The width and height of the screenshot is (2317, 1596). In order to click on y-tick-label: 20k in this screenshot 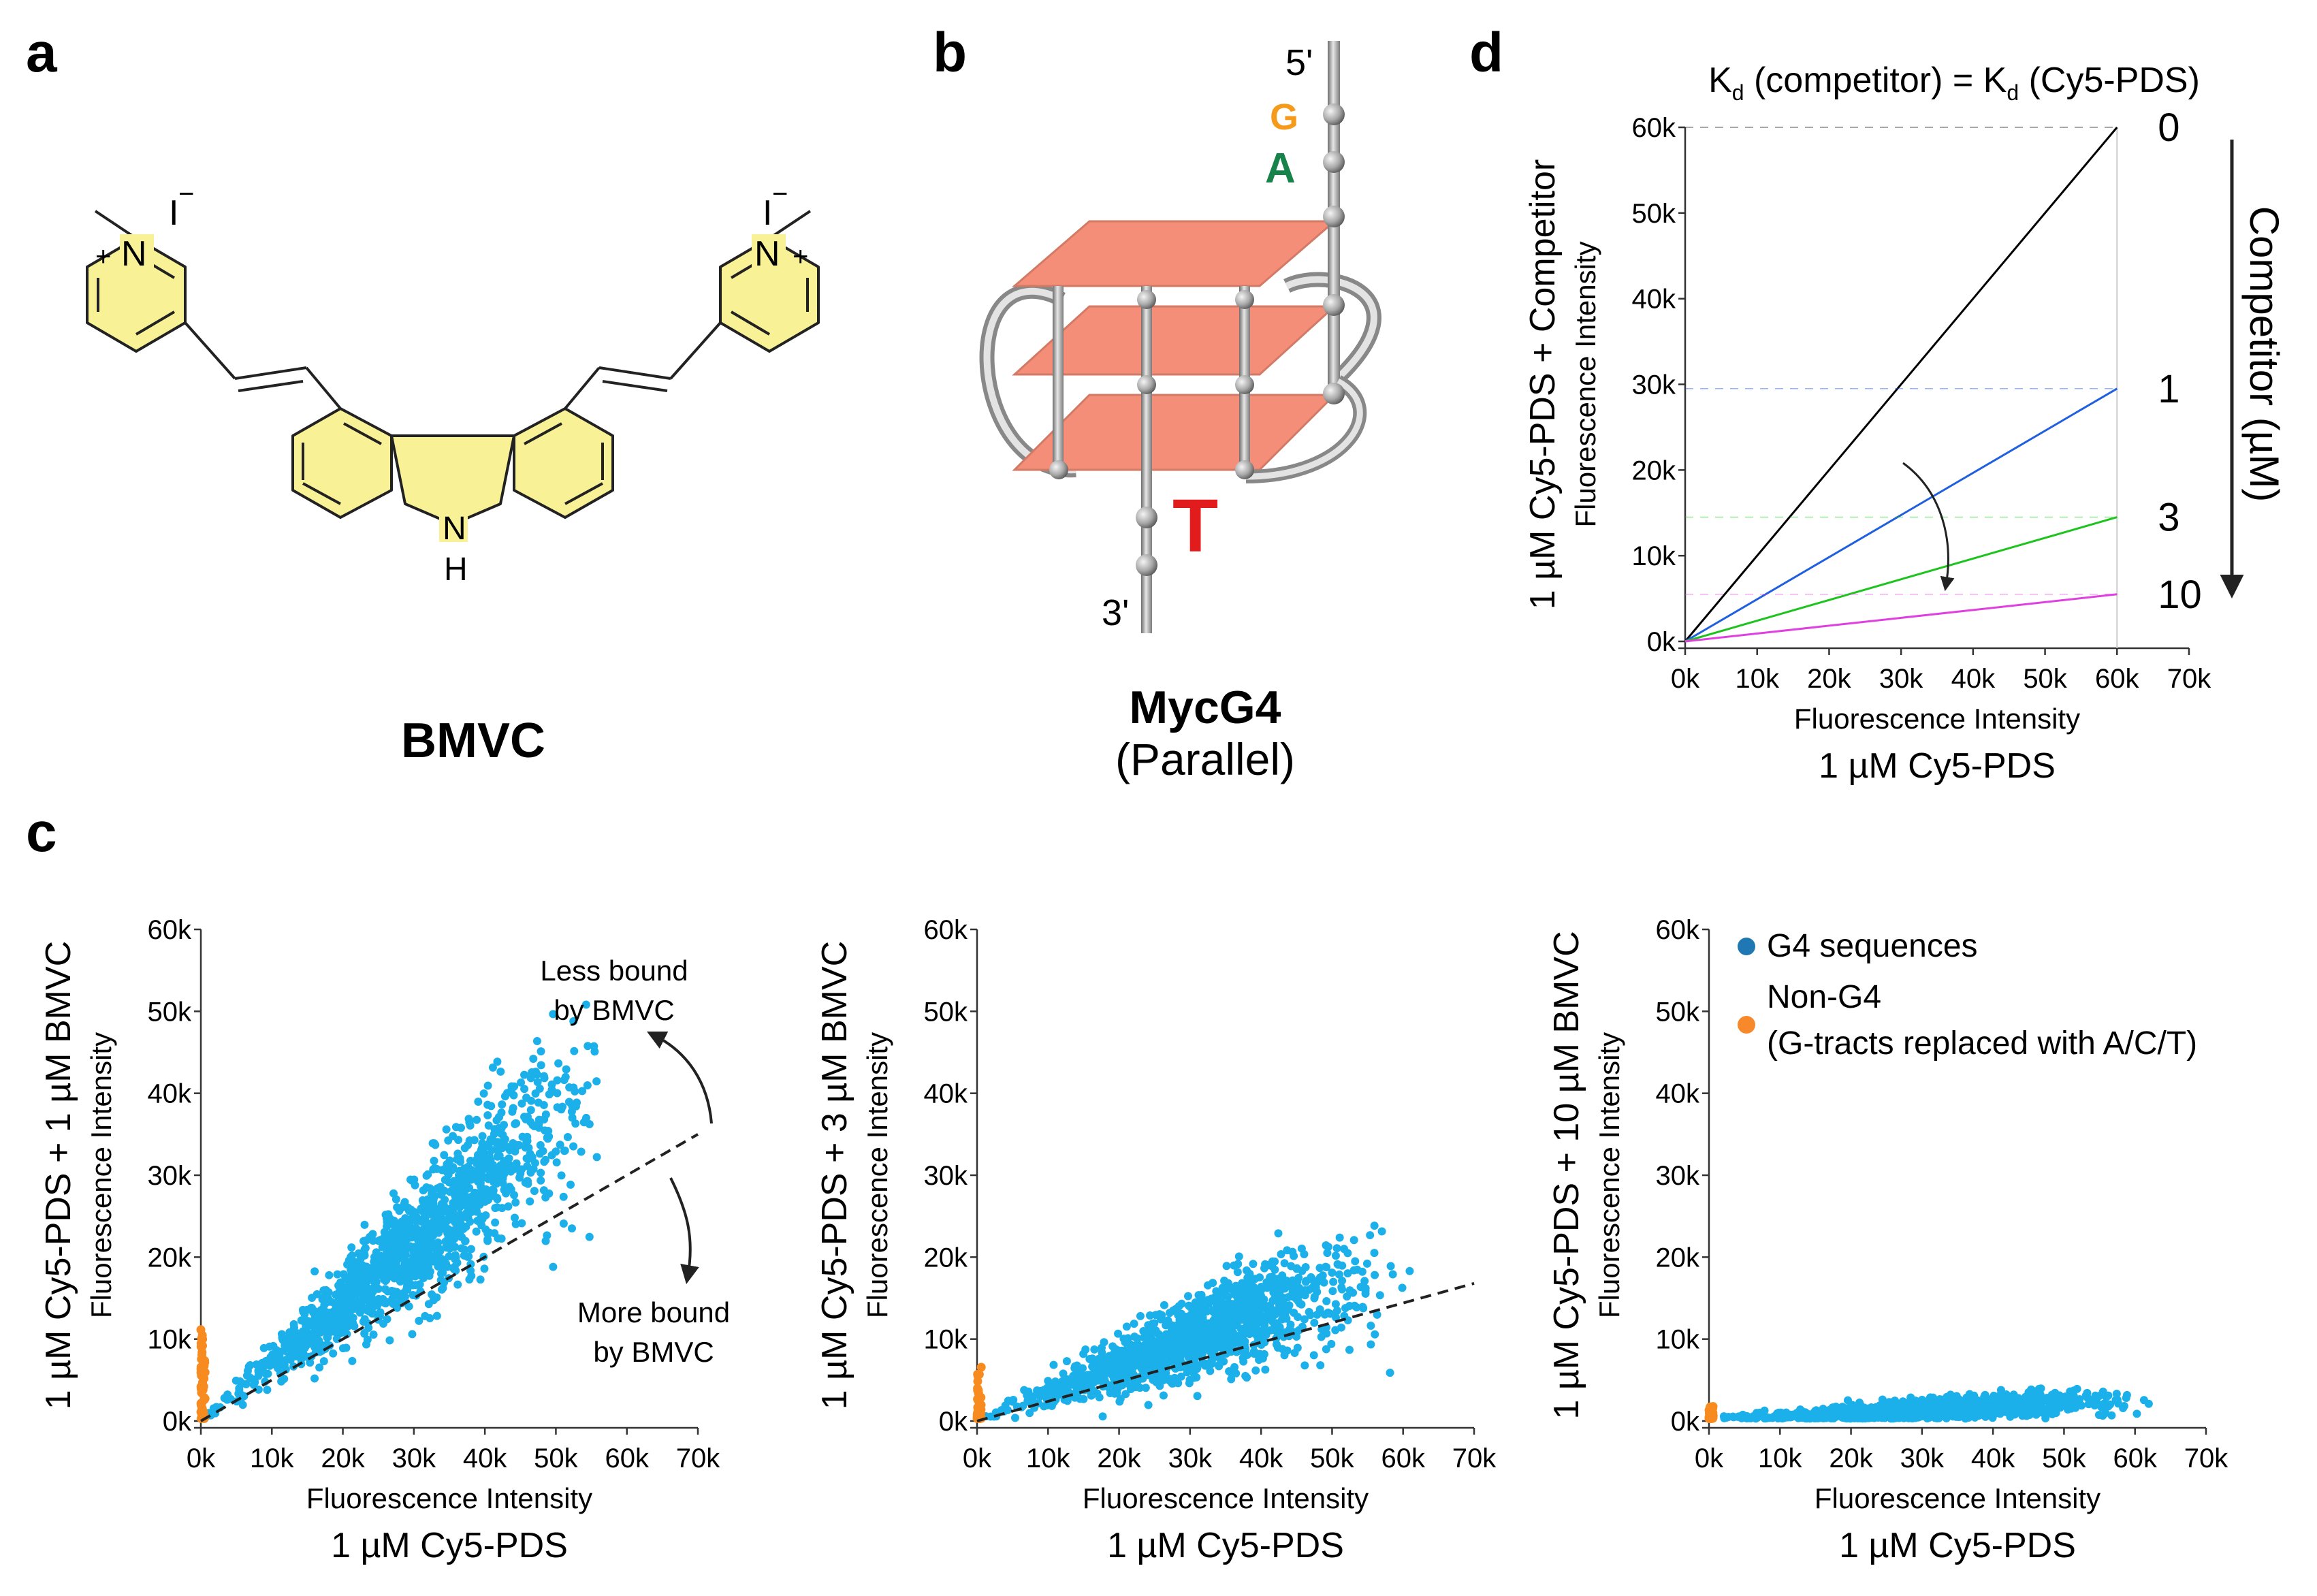, I will do `click(170, 1258)`.